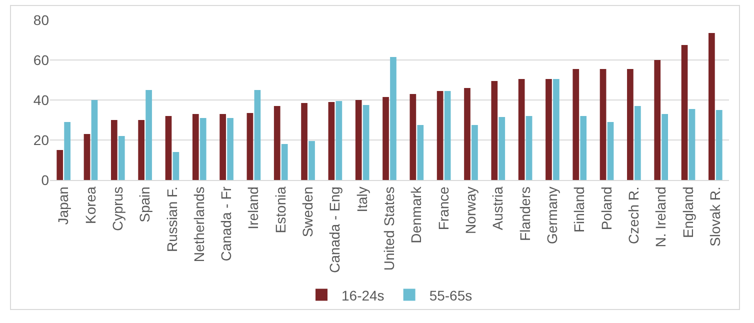 The image size is (754, 323). What do you see at coordinates (714, 216) in the screenshot?
I see `x-tick-label: Slovak R.` at bounding box center [714, 216].